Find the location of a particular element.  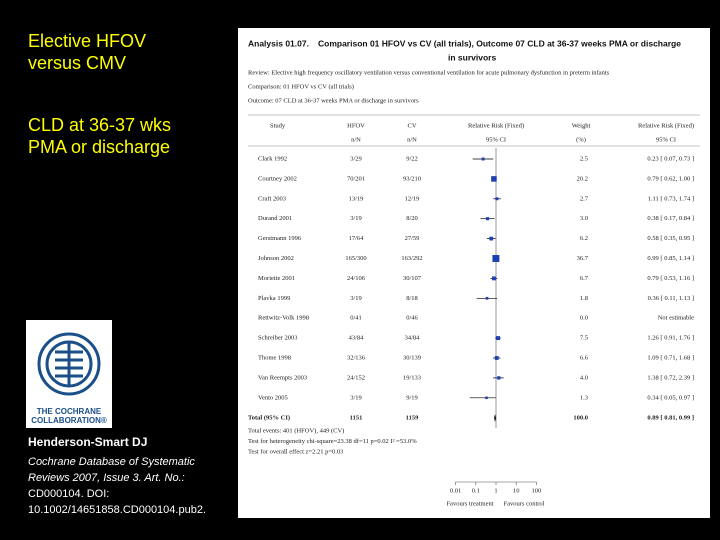

weight: 2.5 is located at coordinates (584, 158).